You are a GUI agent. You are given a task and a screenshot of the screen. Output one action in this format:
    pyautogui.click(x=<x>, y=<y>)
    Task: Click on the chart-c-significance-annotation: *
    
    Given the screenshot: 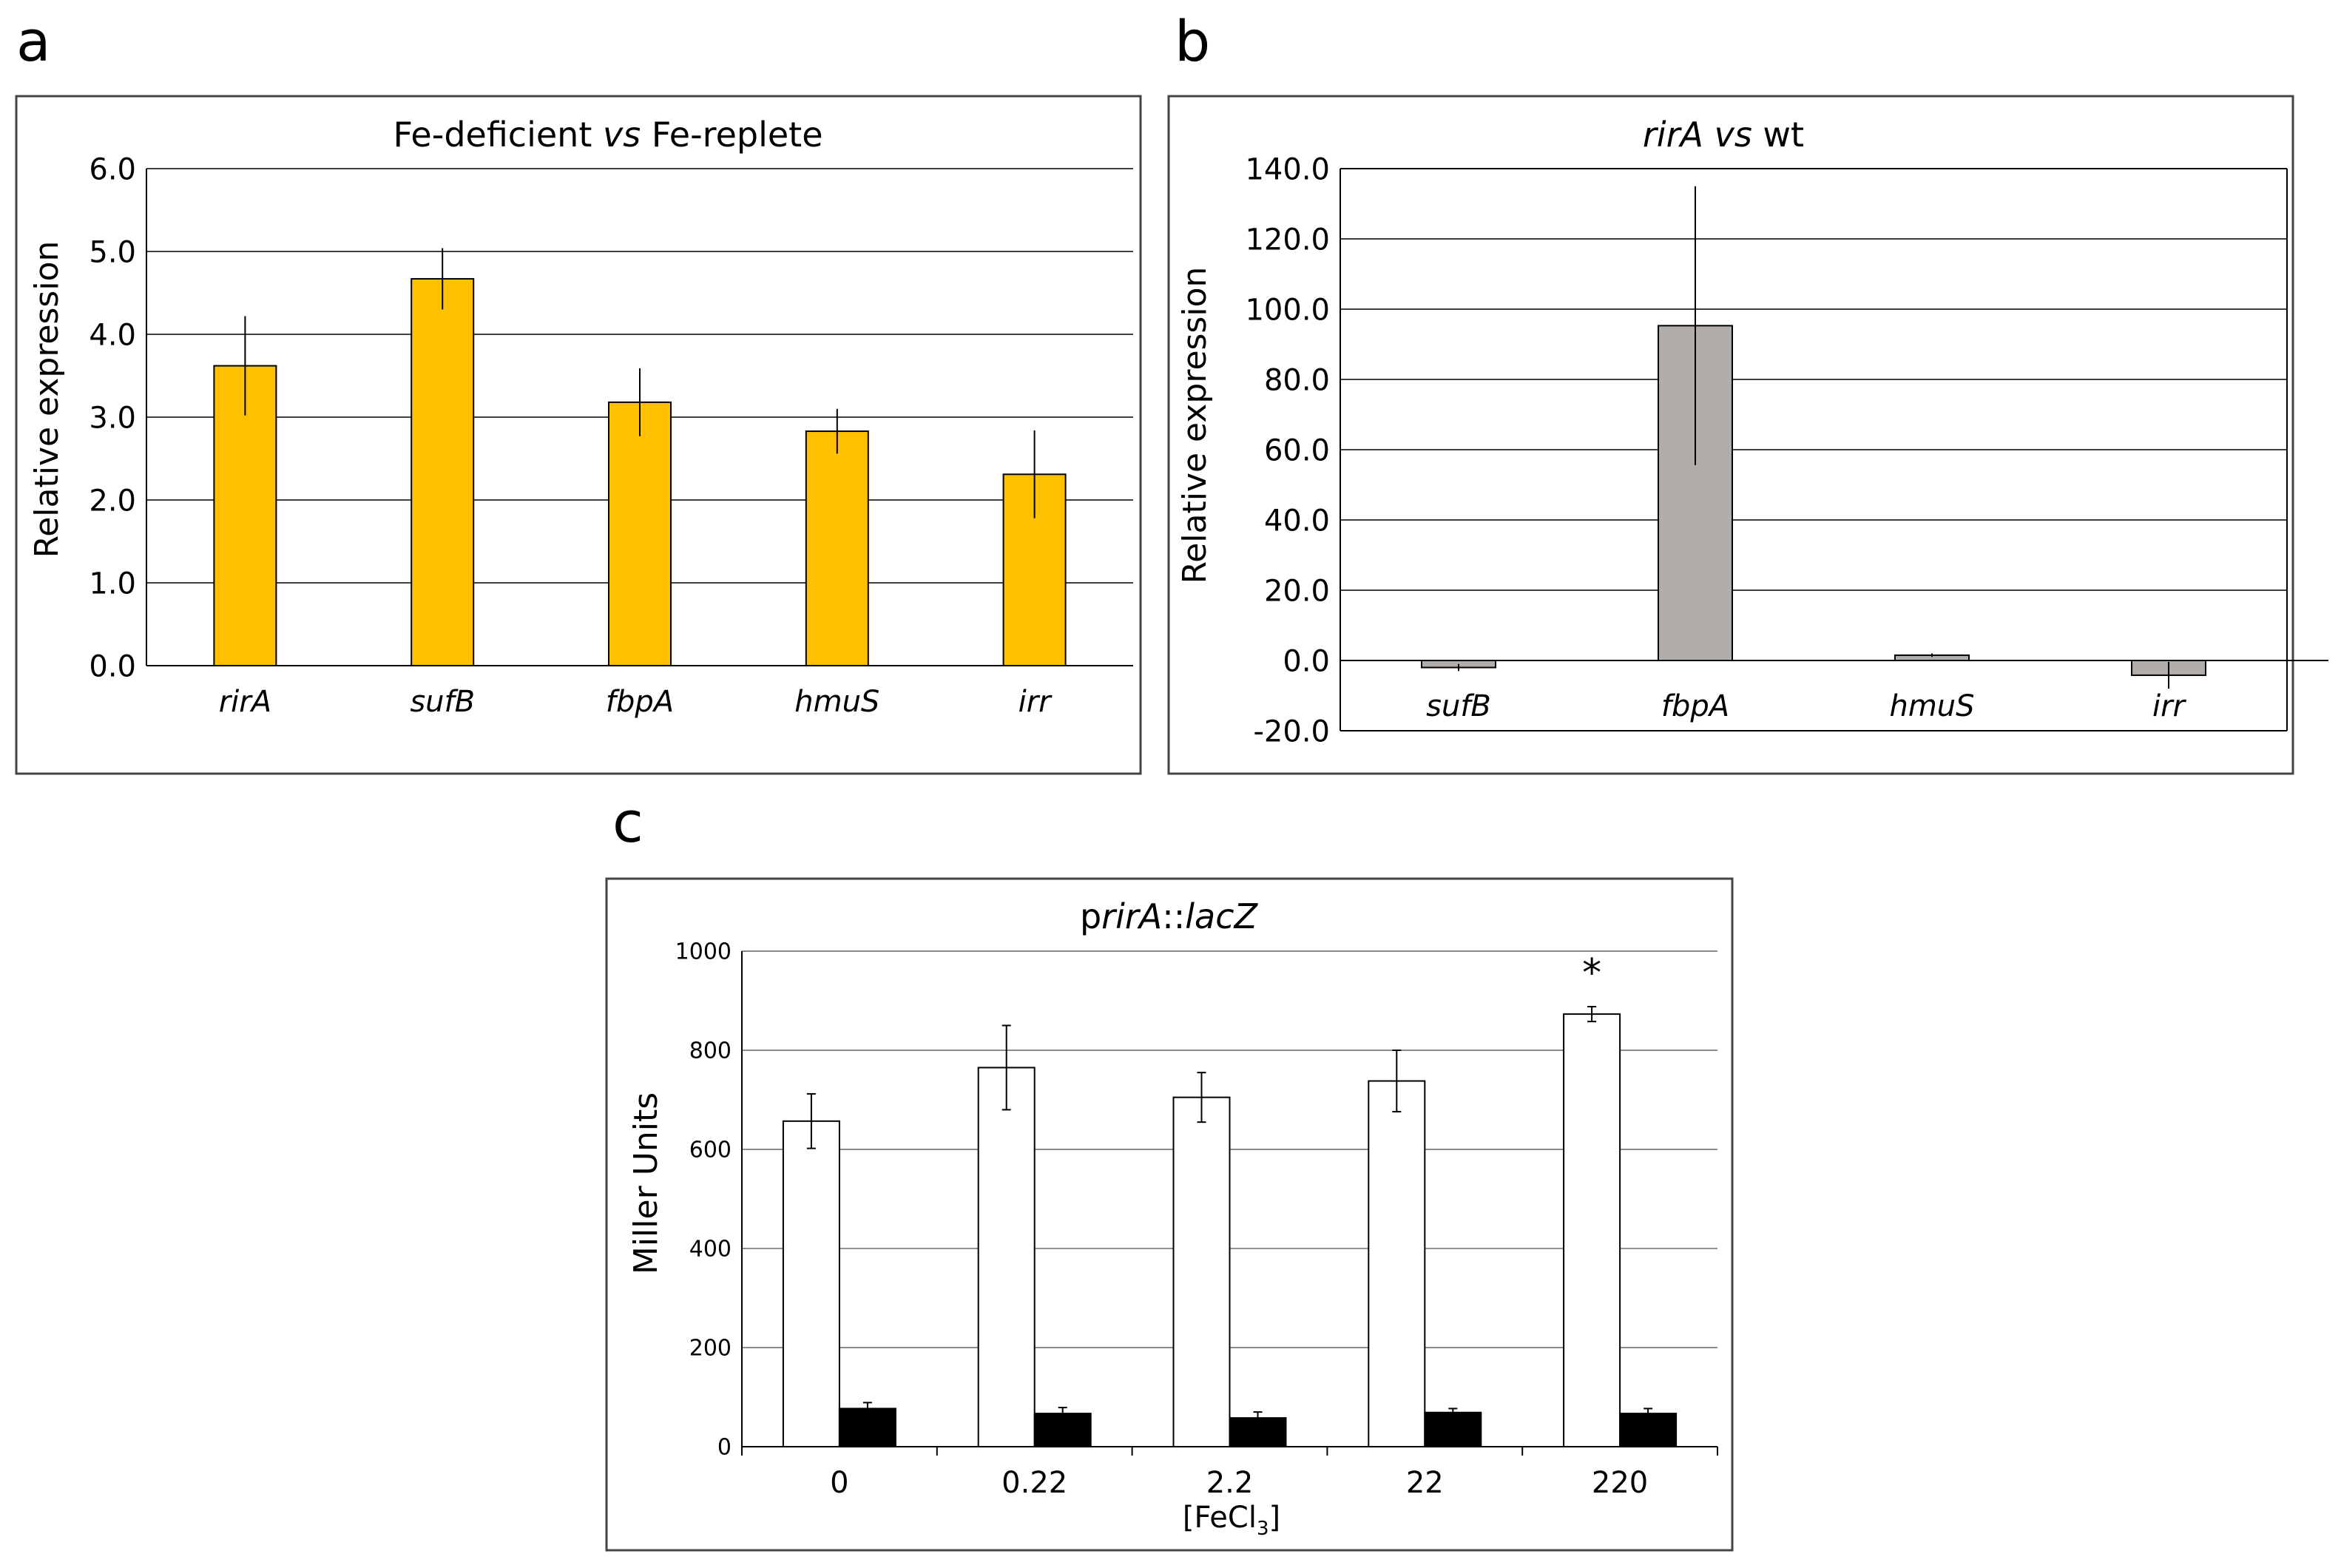 What is the action you would take?
    pyautogui.click(x=1591, y=973)
    